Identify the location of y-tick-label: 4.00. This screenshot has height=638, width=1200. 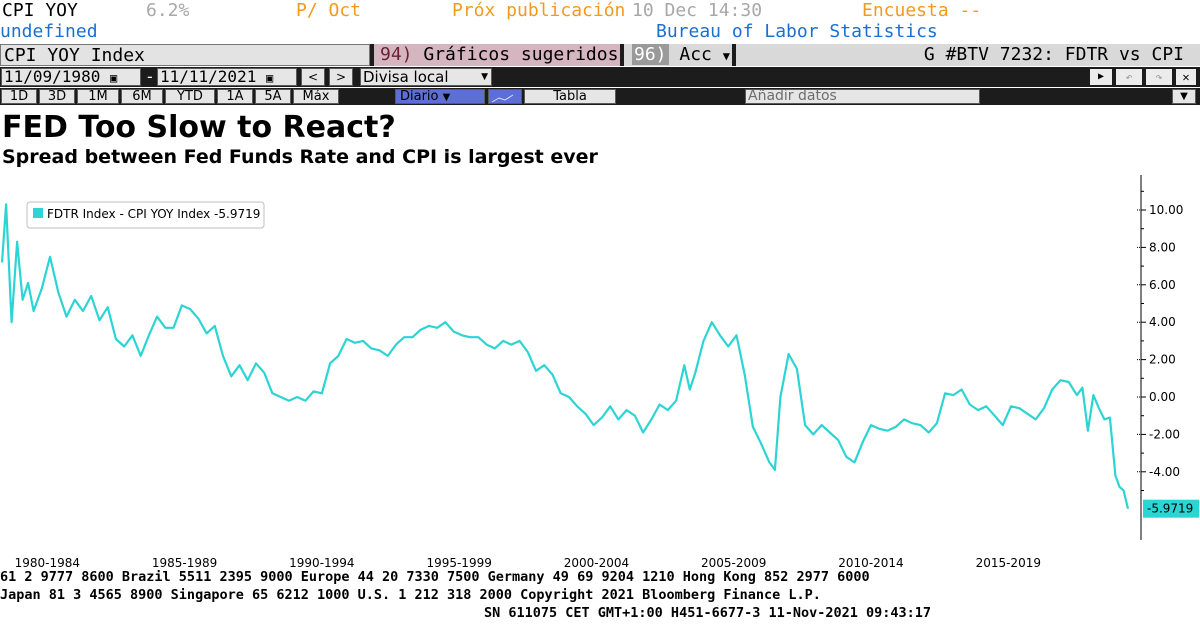
(1162, 322).